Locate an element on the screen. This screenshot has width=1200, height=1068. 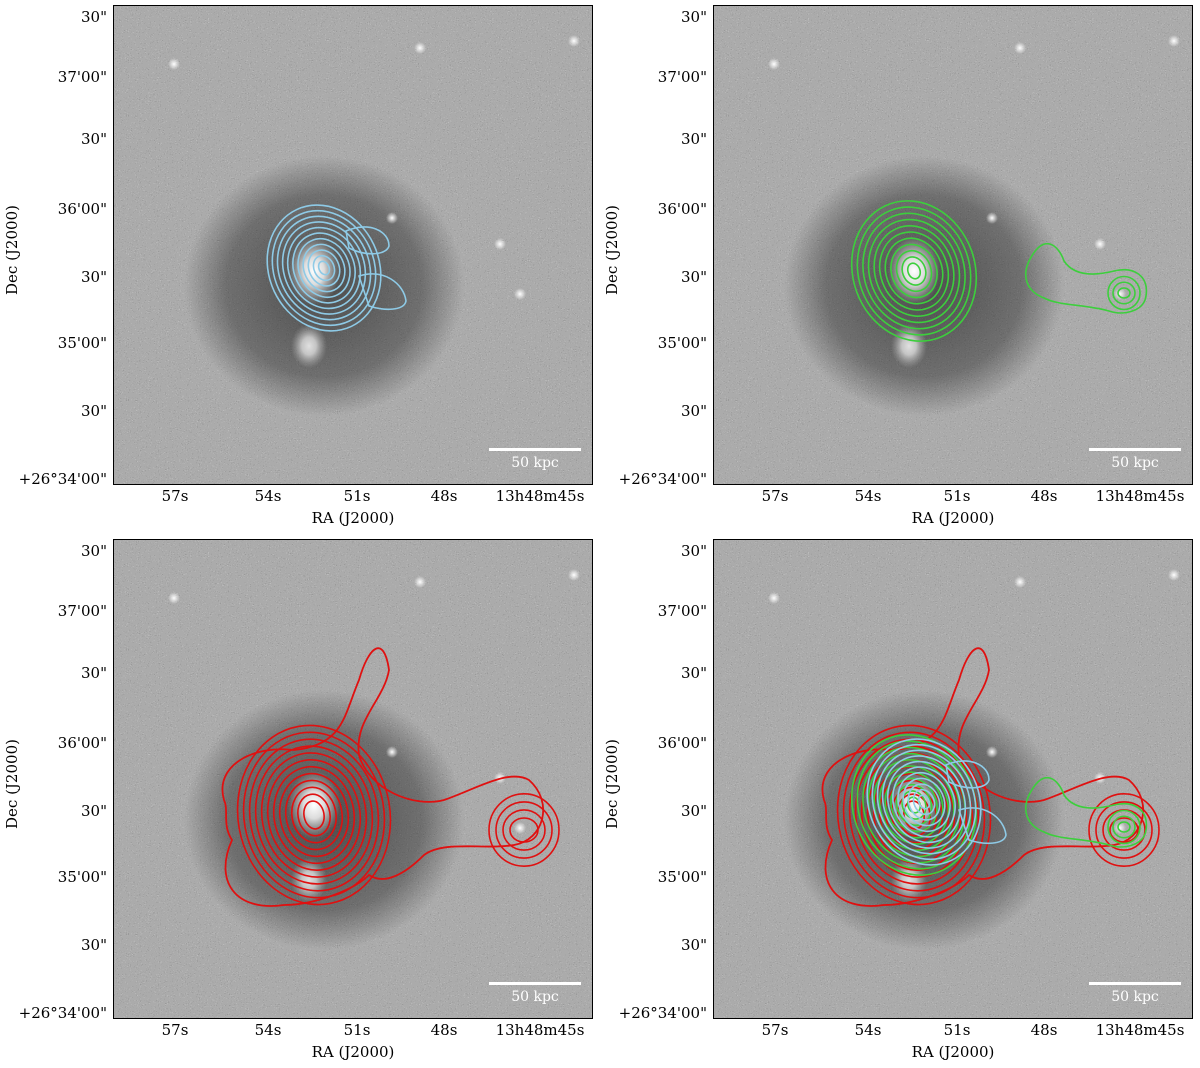
red-outer-contour is located at coordinates (383, 777).